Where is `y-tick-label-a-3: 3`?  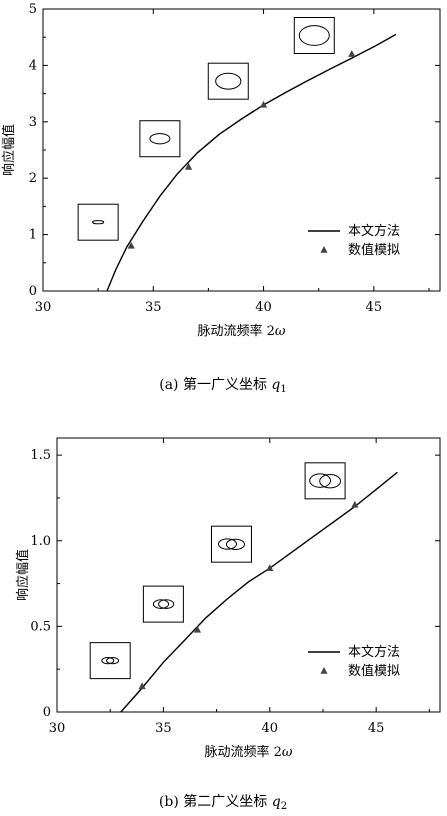
y-tick-label-a-3: 3 is located at coordinates (33, 122).